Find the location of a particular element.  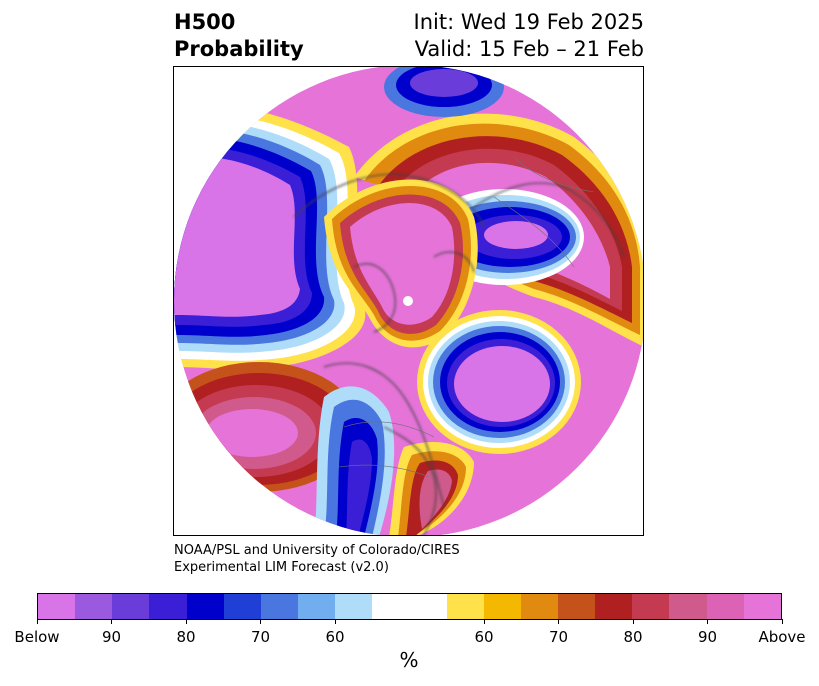

colorbar-unit: % is located at coordinates (409, 660).